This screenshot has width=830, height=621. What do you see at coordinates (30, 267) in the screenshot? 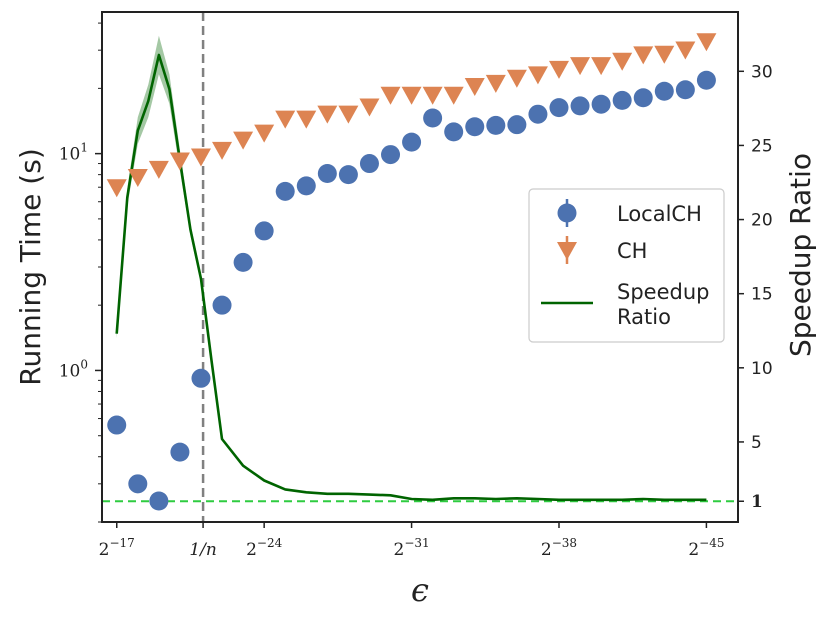
I see `left-axis-label: Running Time (s)` at bounding box center [30, 267].